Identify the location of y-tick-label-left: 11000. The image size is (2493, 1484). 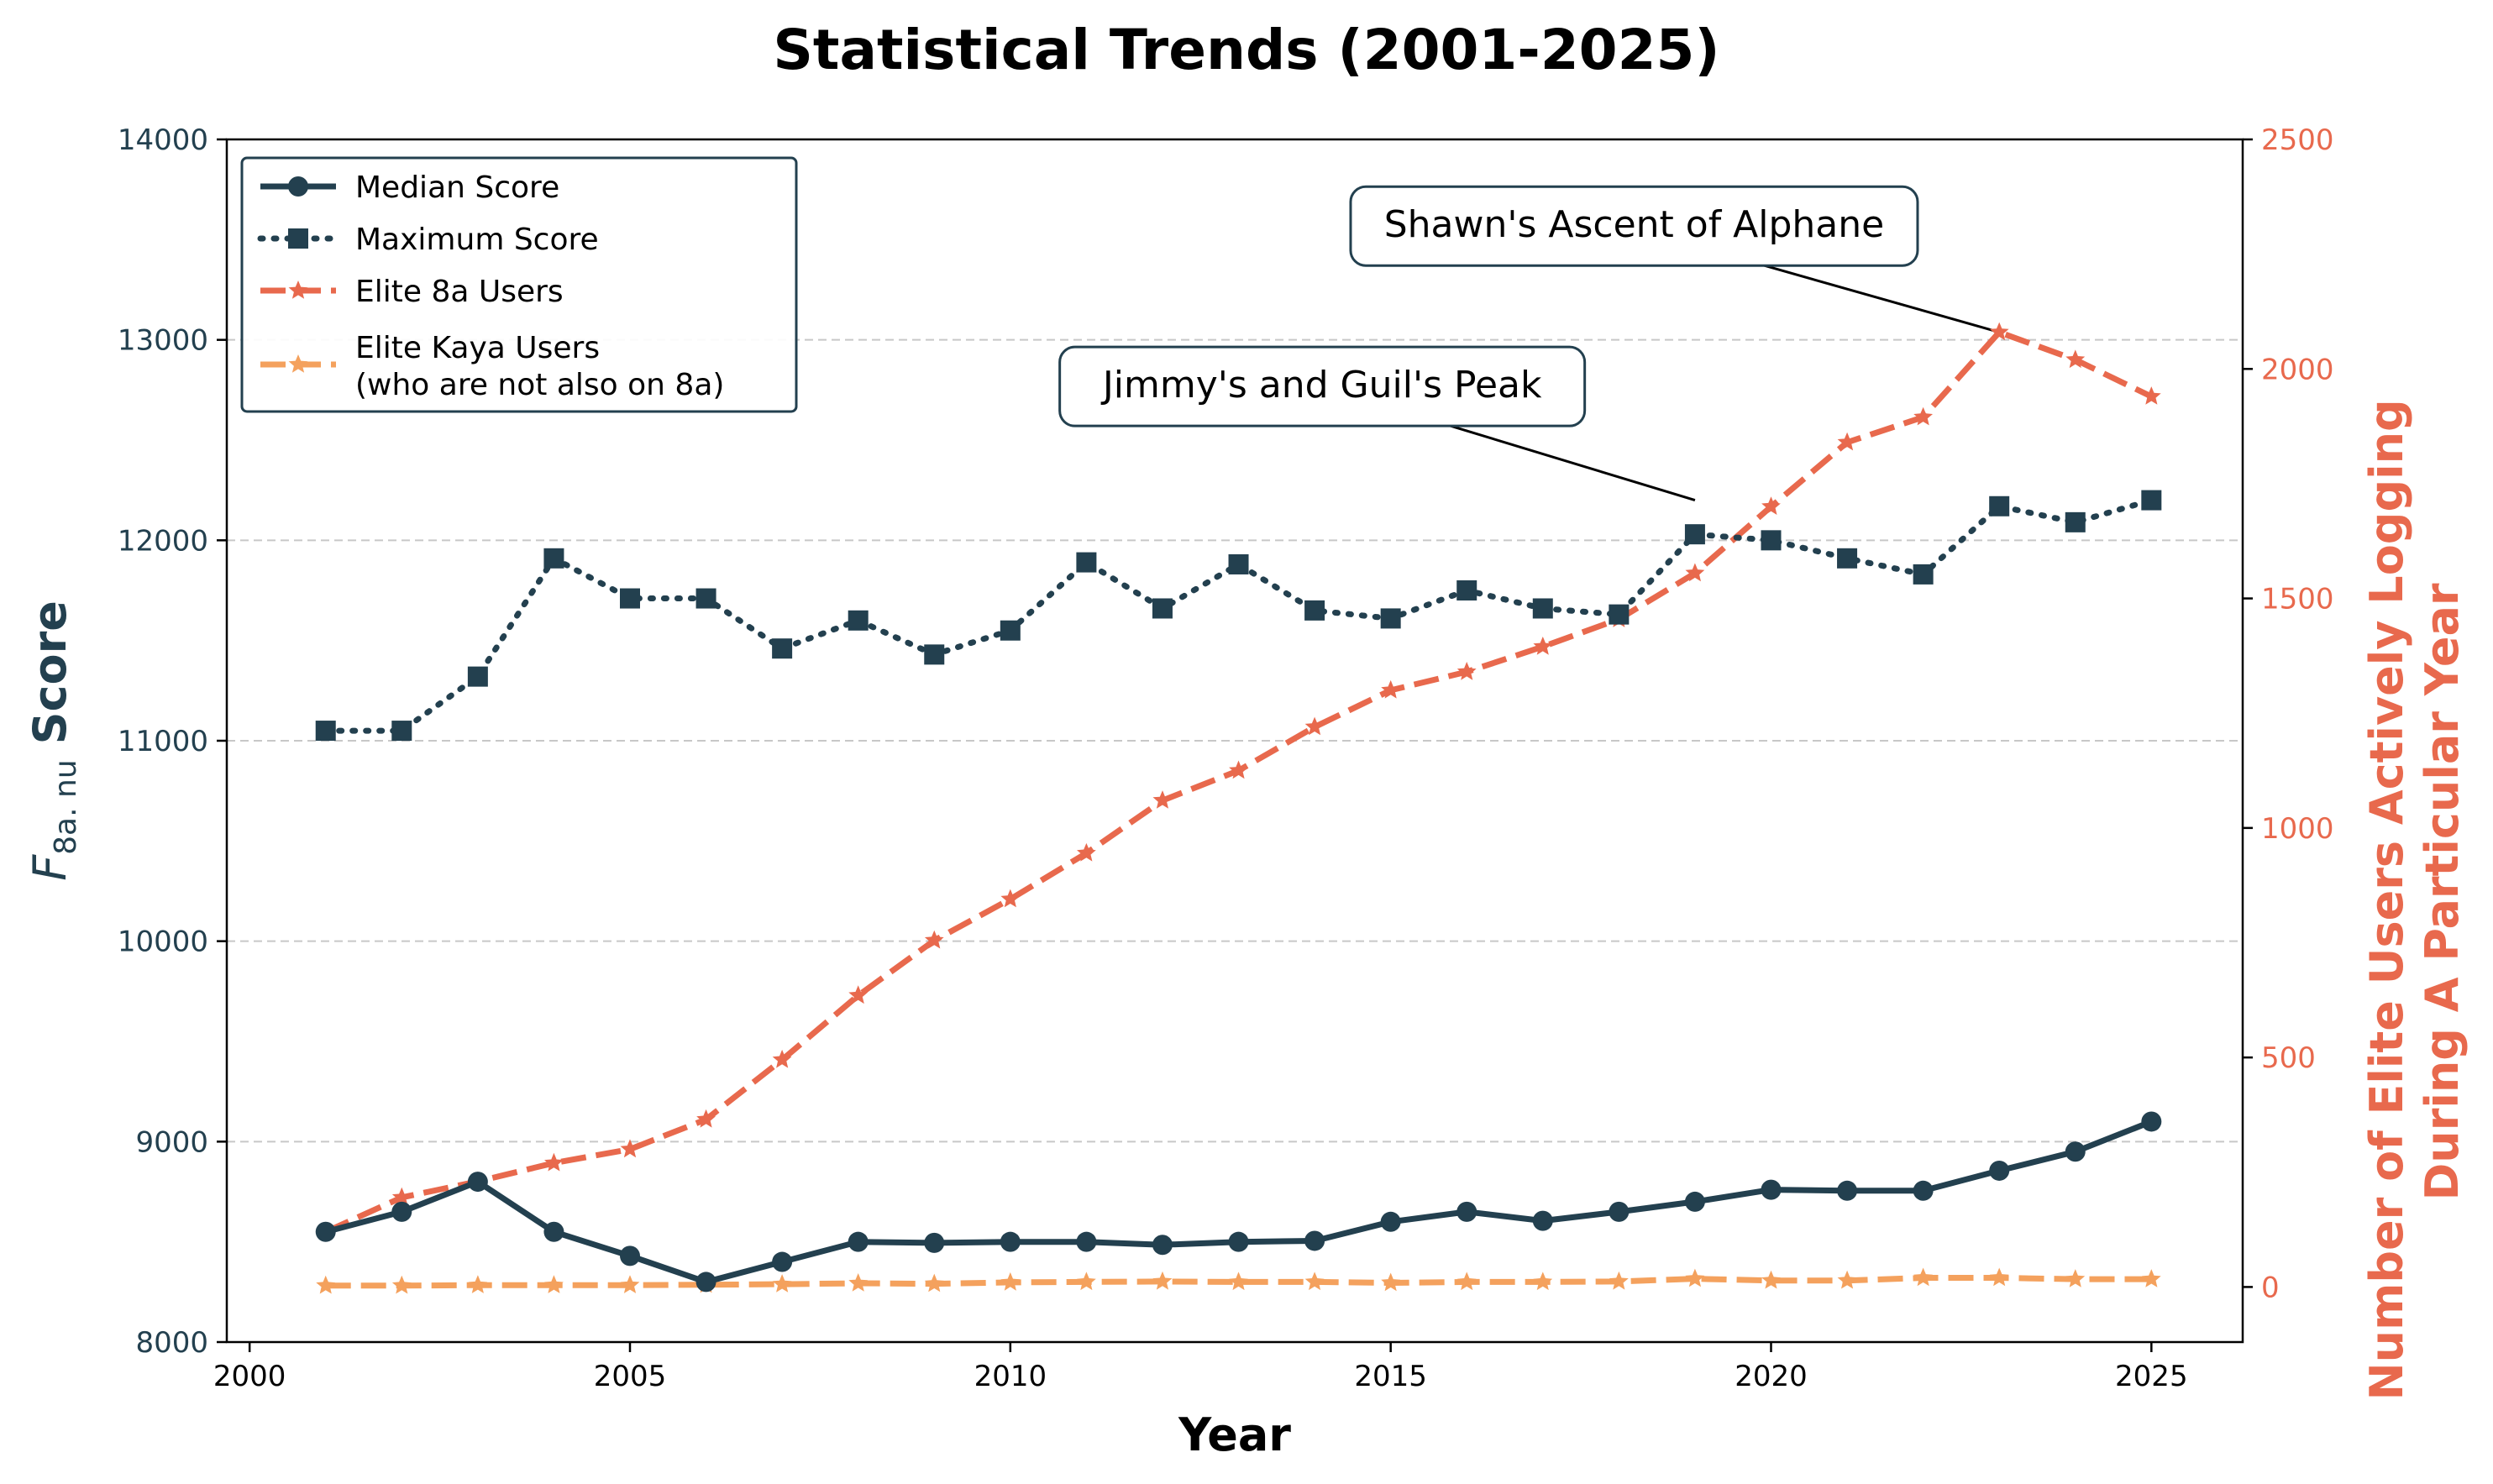
(163, 742).